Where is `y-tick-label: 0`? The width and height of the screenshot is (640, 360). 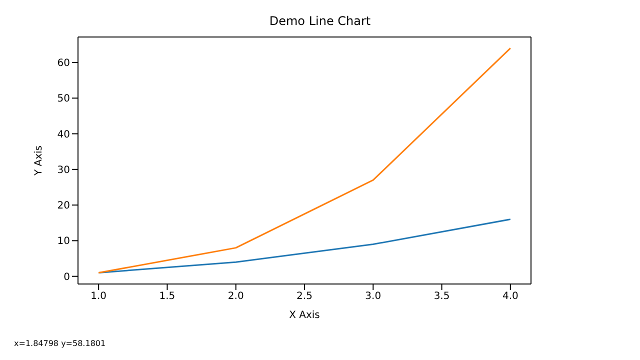 y-tick-label: 0 is located at coordinates (67, 277).